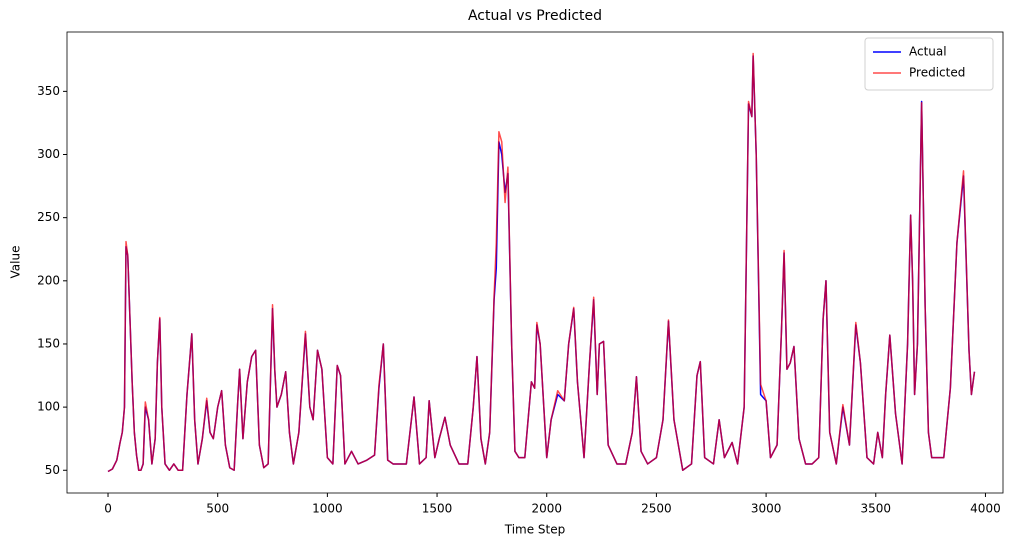  Describe the element at coordinates (52, 470) in the screenshot. I see `y-tick-label: 50` at that location.